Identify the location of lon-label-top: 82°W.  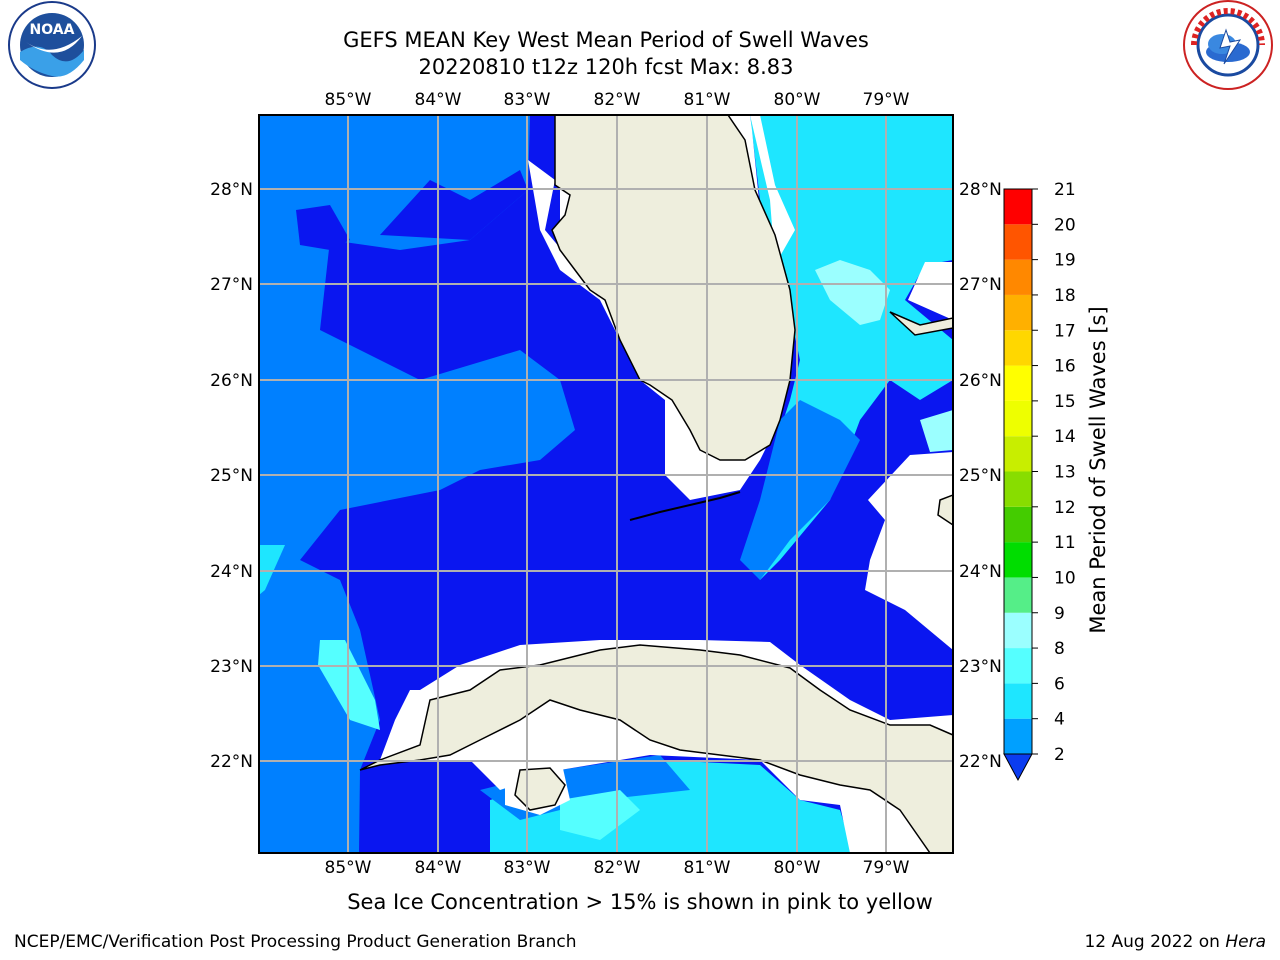
(617, 100).